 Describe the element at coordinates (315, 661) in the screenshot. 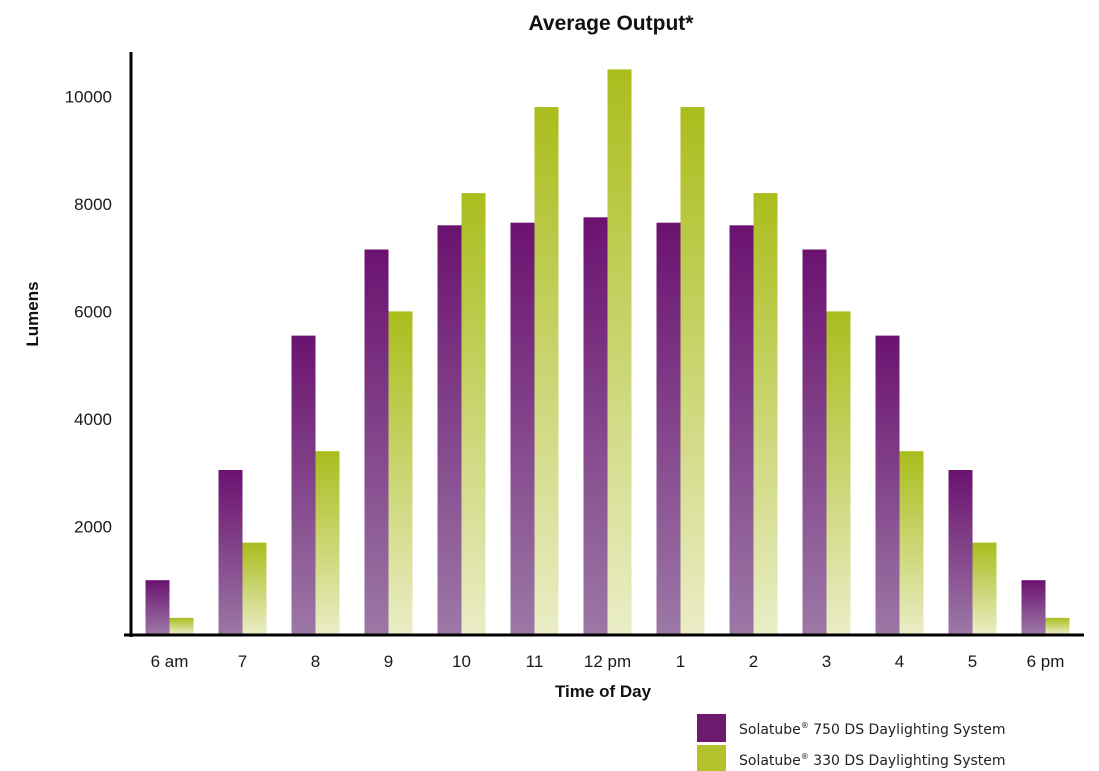

I see `x-tick-label: 8` at that location.